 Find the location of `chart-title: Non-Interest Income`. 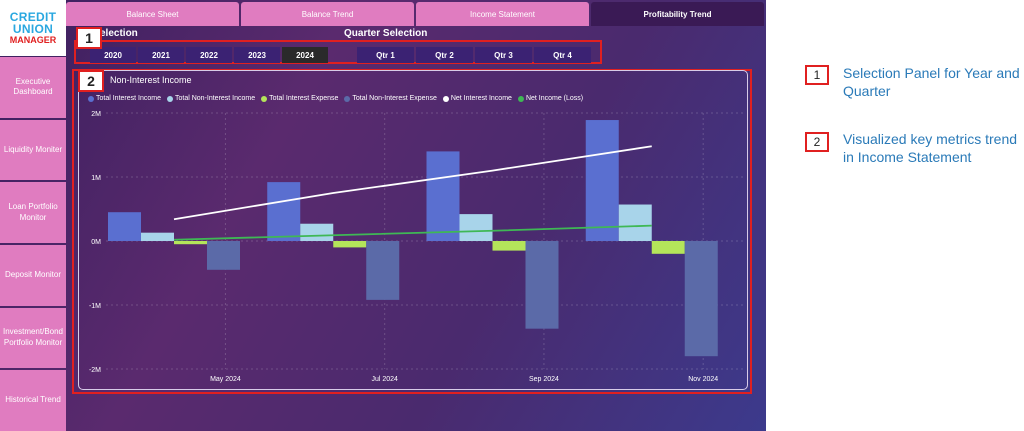

chart-title: Non-Interest Income is located at coordinates (151, 80).